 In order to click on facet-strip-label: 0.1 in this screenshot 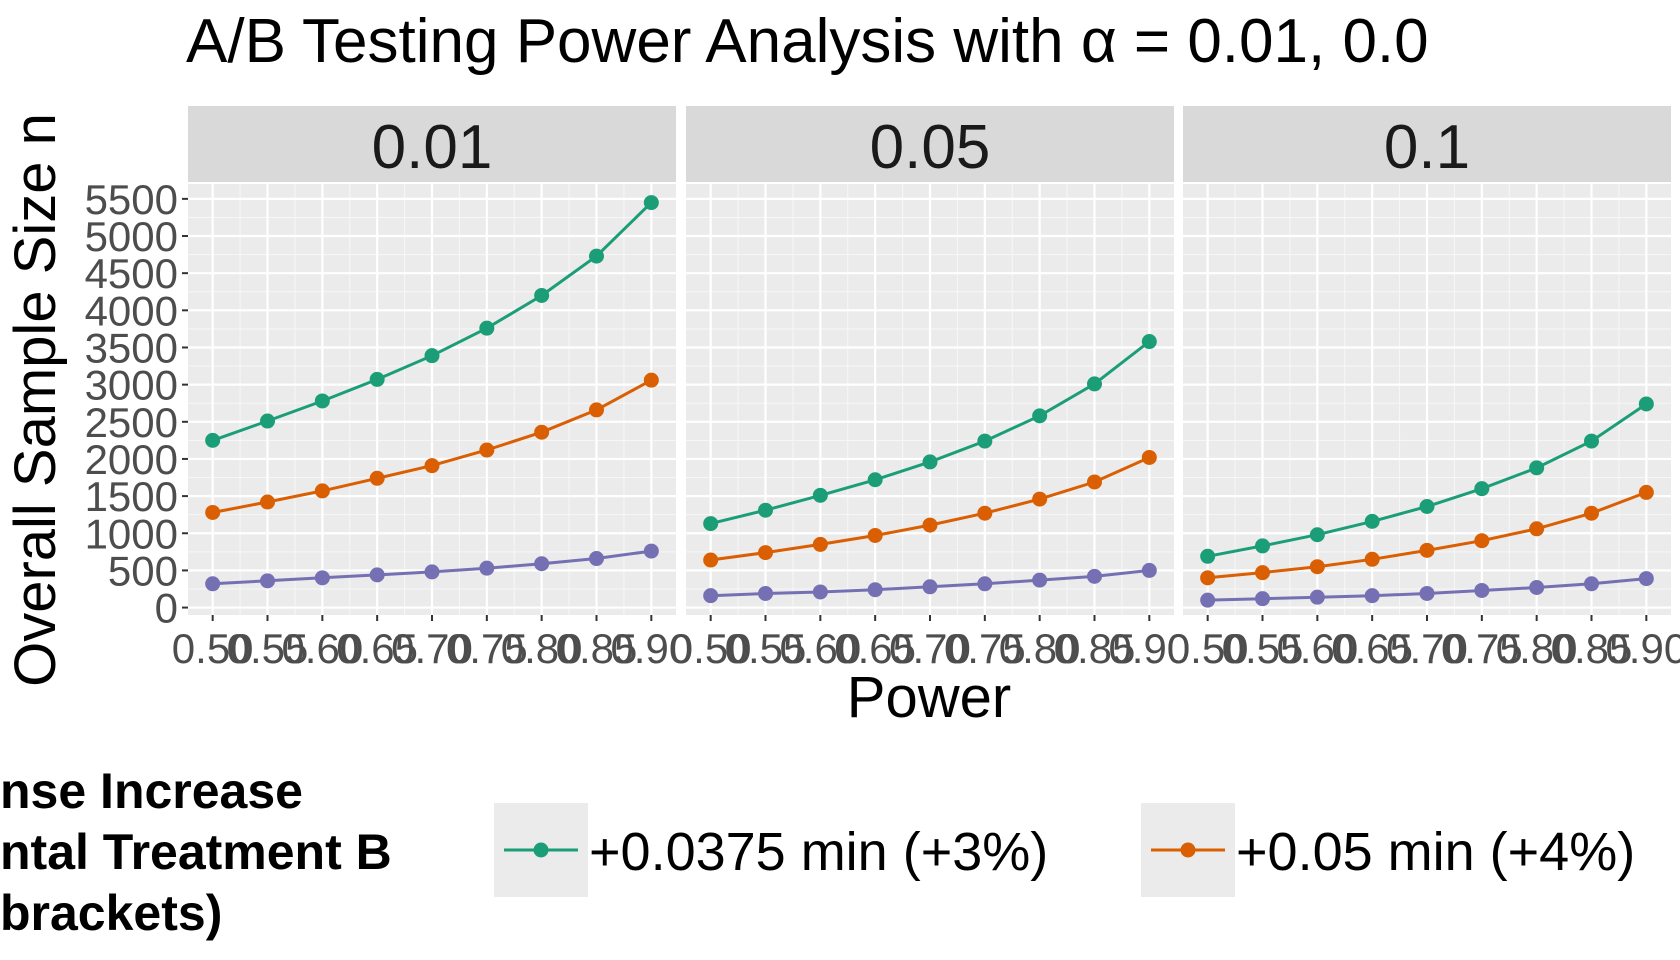, I will do `click(1427, 147)`.